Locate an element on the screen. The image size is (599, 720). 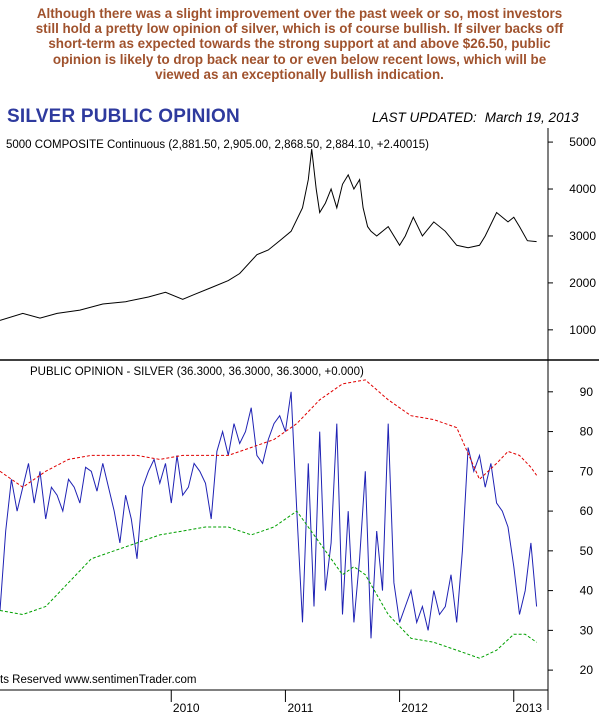
bottom-y-tick-label: 20 is located at coordinates (587, 670).